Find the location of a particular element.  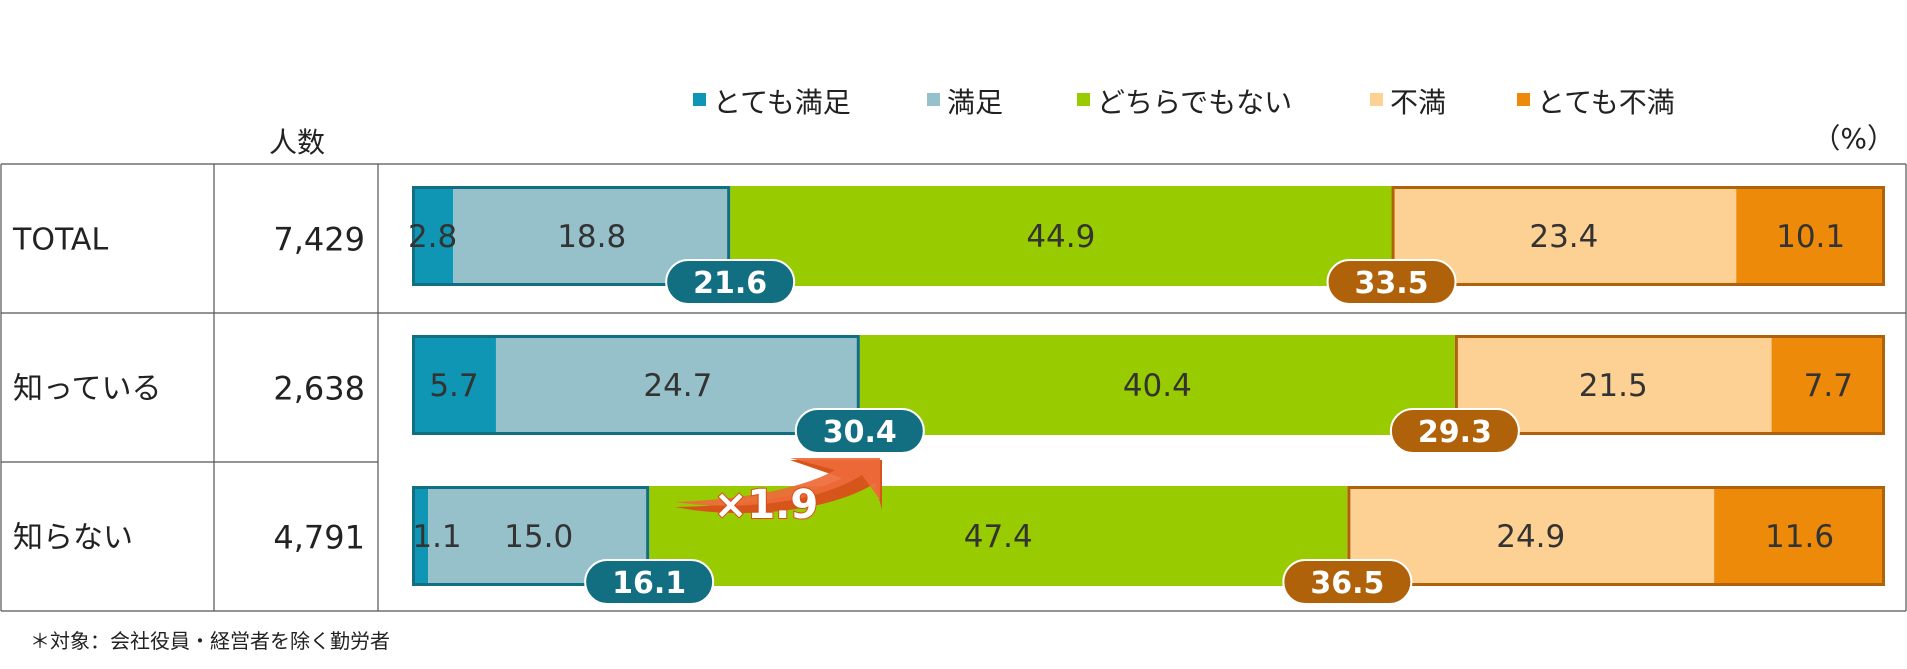

unit-label: （%） is located at coordinates (1853, 138).